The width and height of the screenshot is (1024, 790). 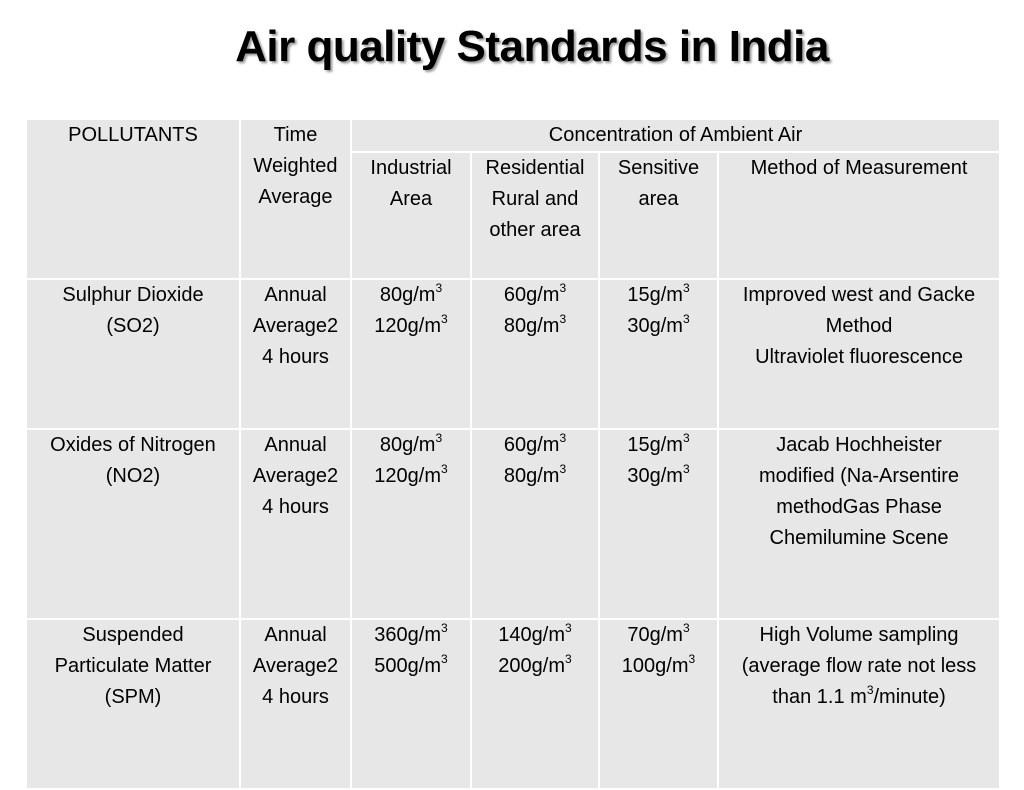 I want to click on pollutant-cell: Suspended Particulate Matter (SPM), so click(x=133, y=704).